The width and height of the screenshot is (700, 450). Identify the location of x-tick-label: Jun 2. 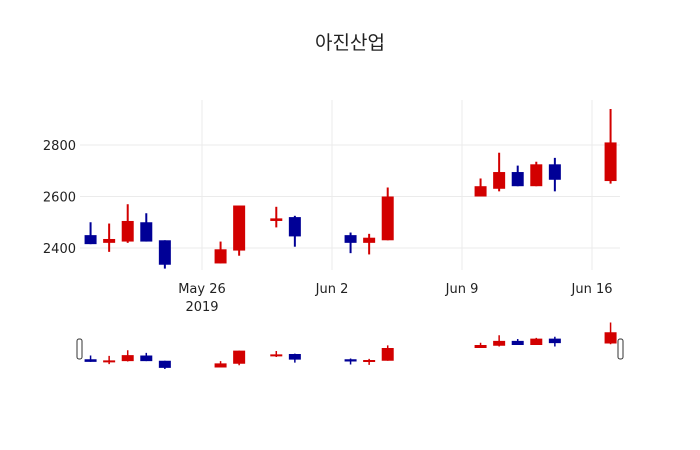
(332, 289).